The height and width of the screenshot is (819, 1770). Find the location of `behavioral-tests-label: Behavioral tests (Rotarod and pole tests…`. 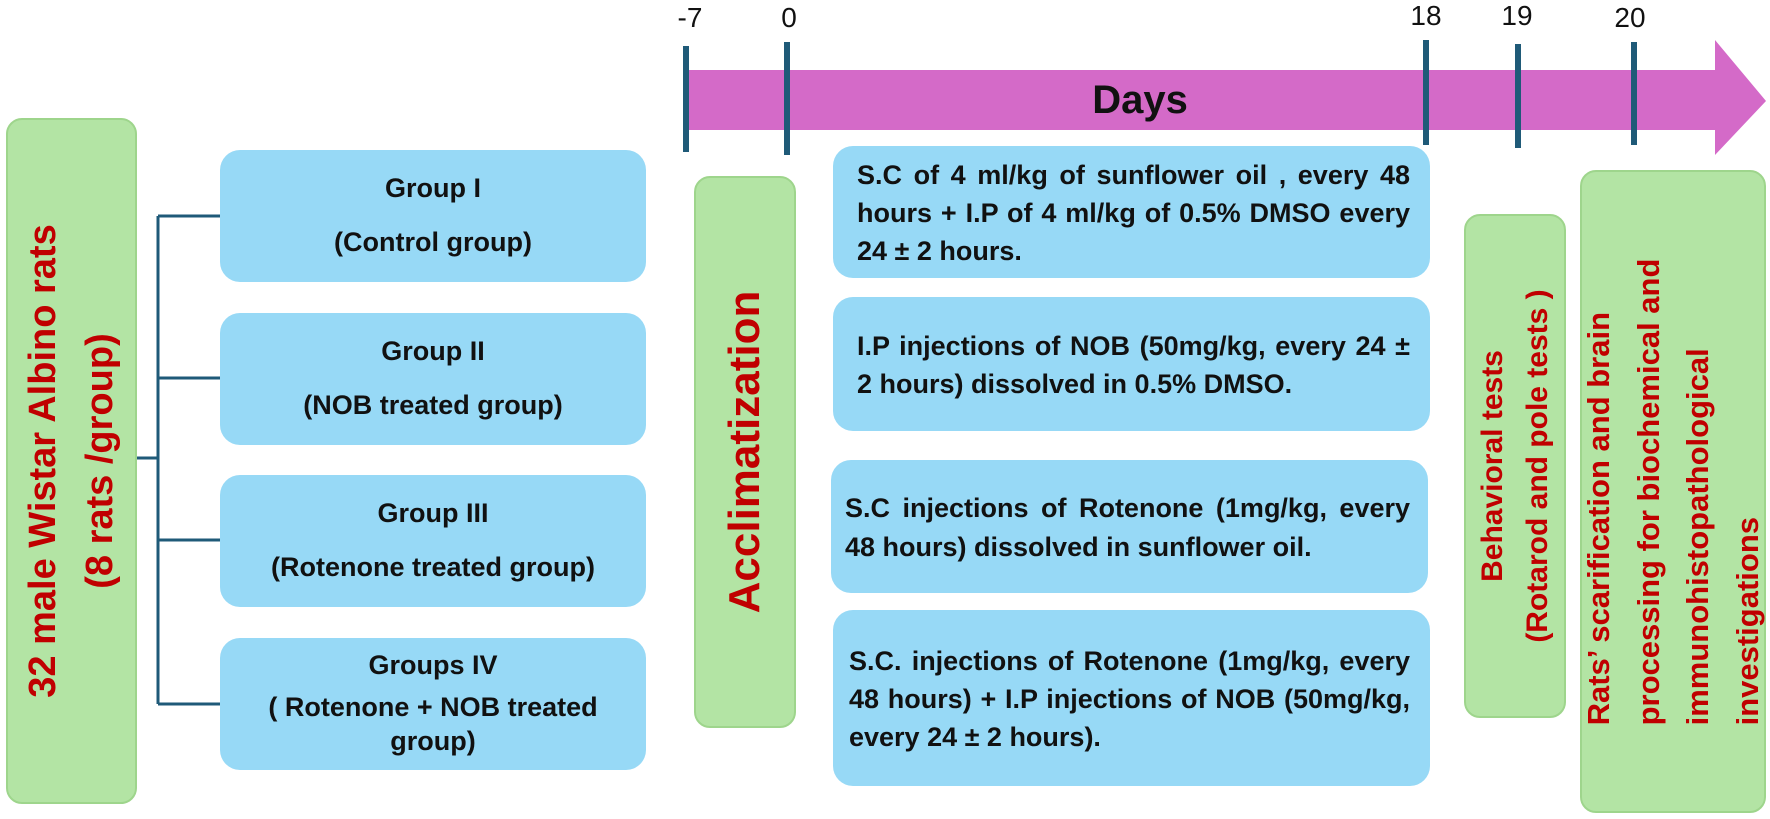

behavioral-tests-label: Behavioral tests (Rotarod and pole tests… is located at coordinates (1515, 465).